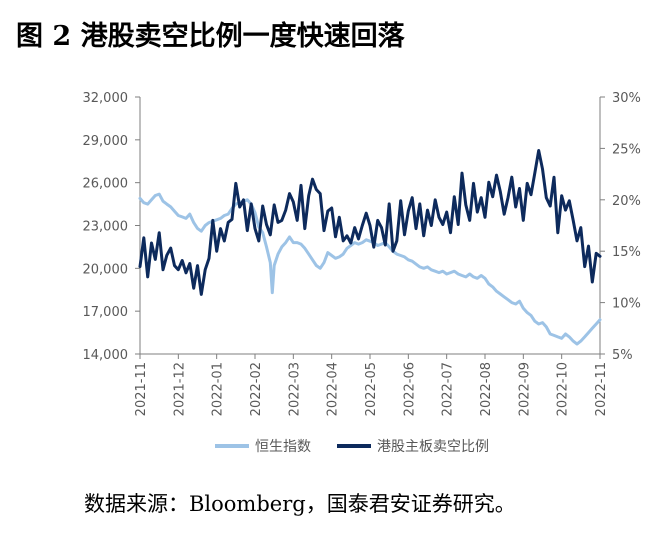 This screenshot has width=669, height=544. What do you see at coordinates (106, 312) in the screenshot?
I see `y-left-tick-label: 17,000` at bounding box center [106, 312].